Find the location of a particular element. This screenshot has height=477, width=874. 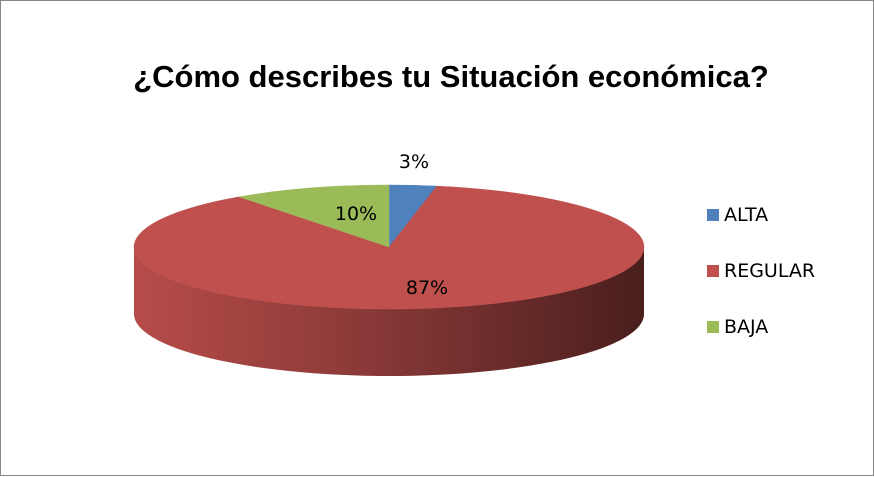

pie-label-layer: 3% 87% 10% is located at coordinates (391, 225).